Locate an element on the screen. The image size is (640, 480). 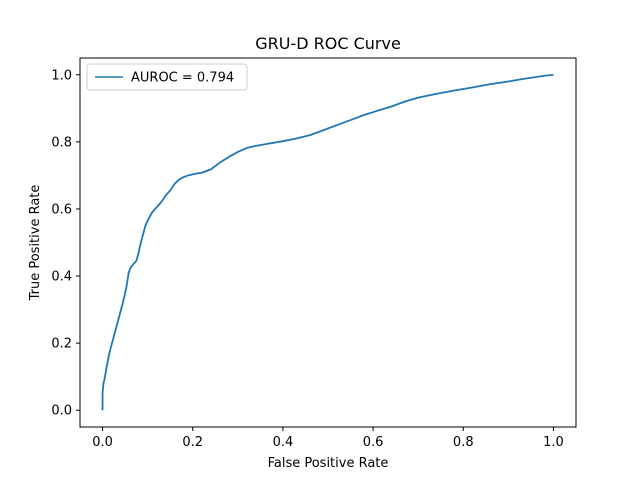
y-tick-label: 1.0 is located at coordinates (61, 75).